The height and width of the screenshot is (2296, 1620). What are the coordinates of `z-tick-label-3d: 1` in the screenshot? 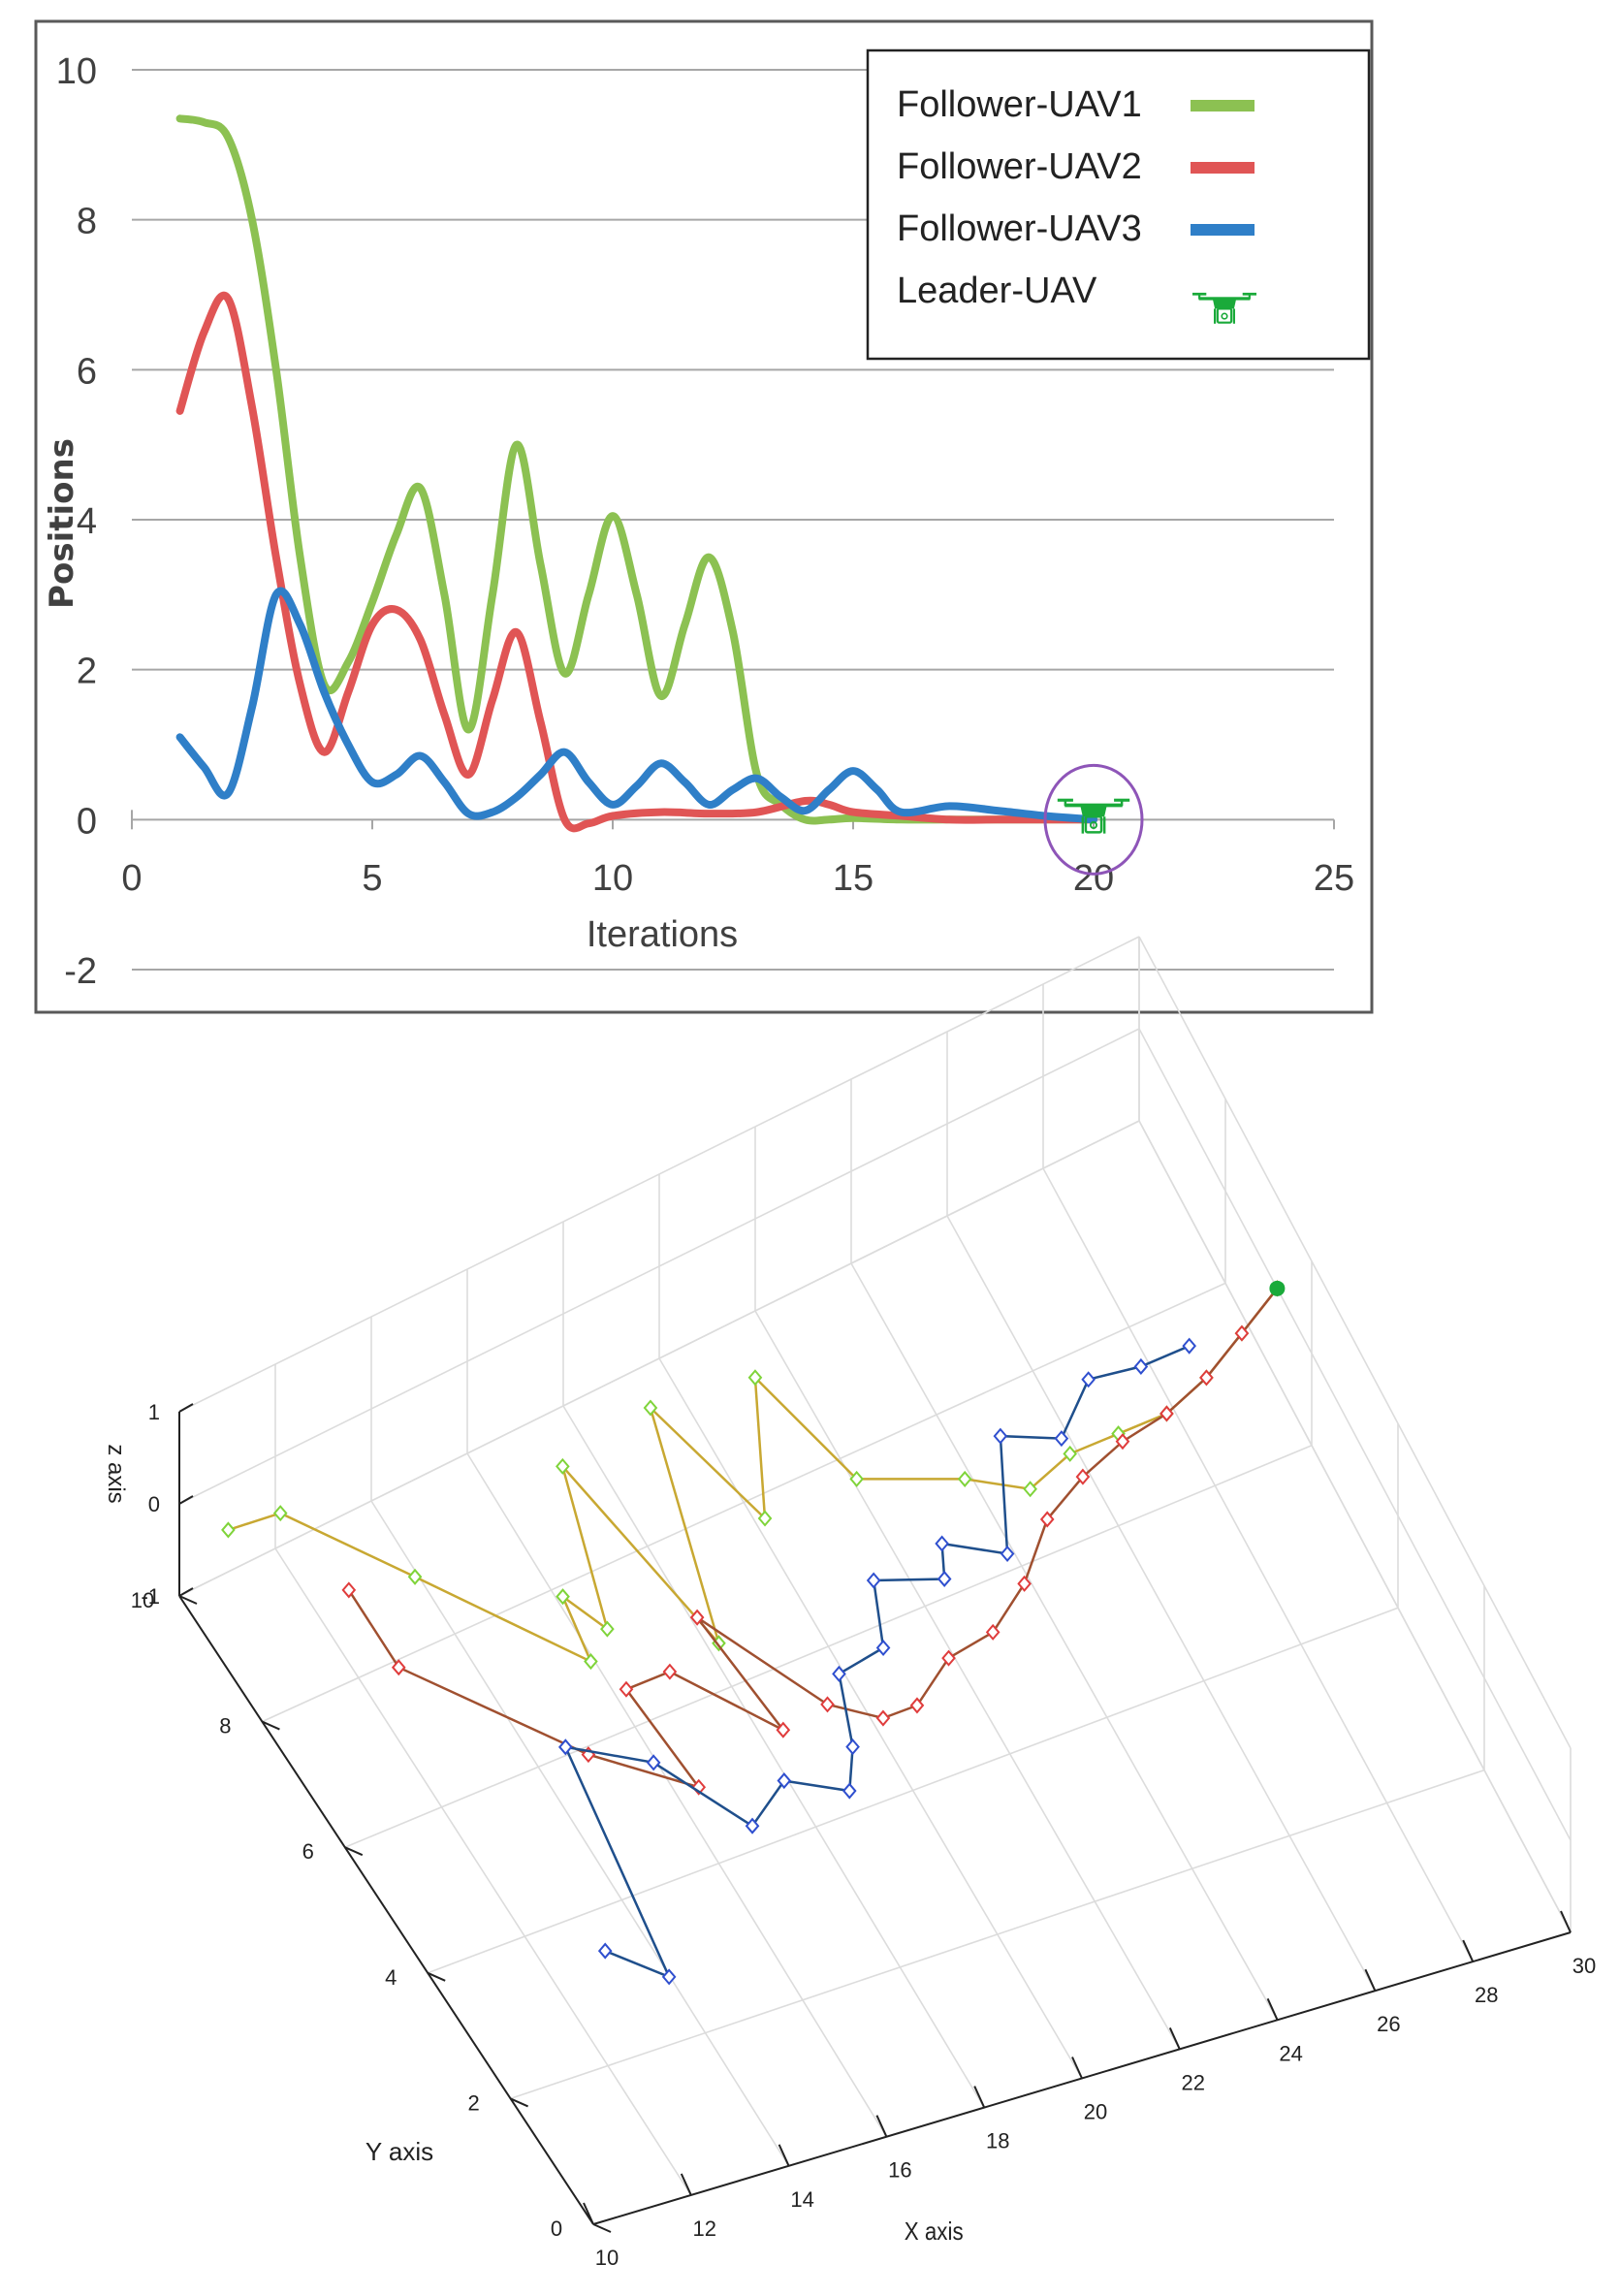 It's located at (154, 1412).